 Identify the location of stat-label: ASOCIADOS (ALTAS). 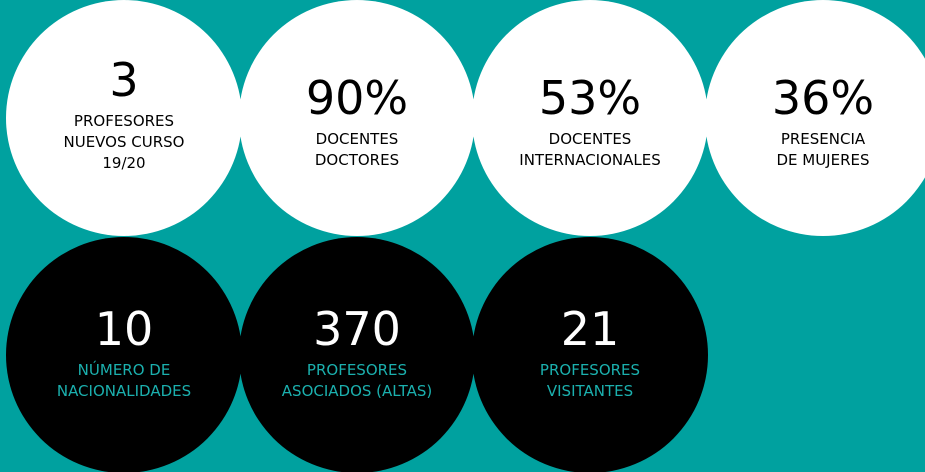
(357, 391).